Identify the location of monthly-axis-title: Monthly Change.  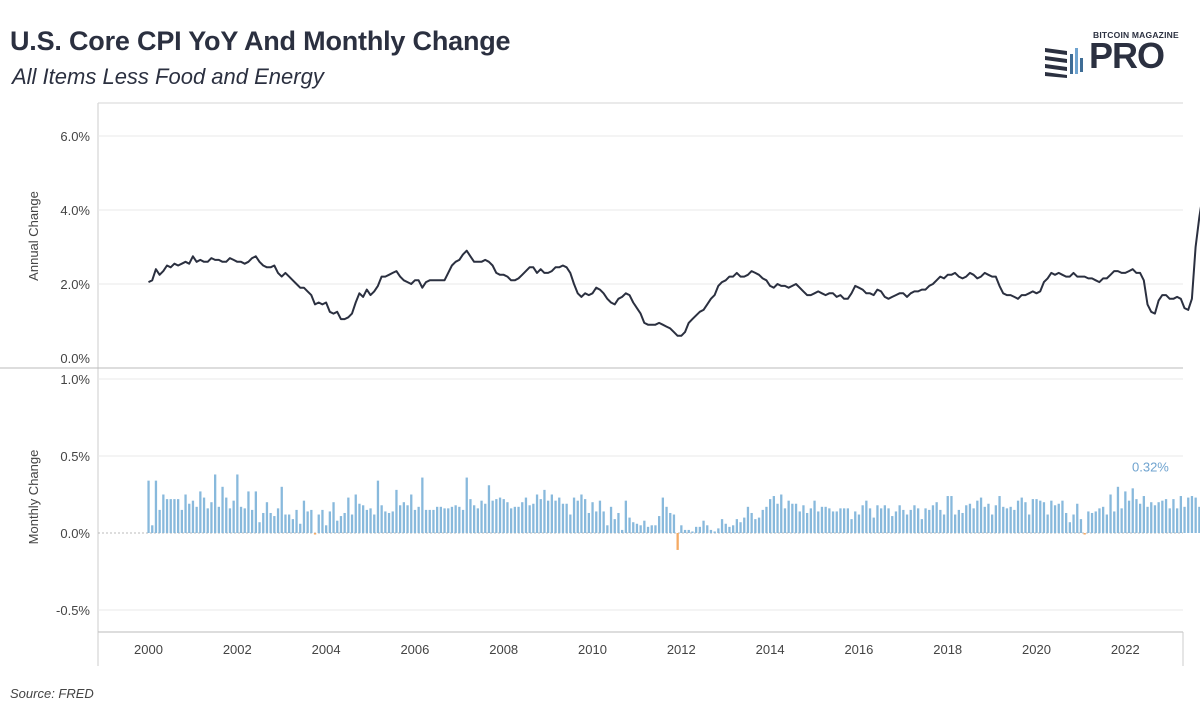
(33, 497).